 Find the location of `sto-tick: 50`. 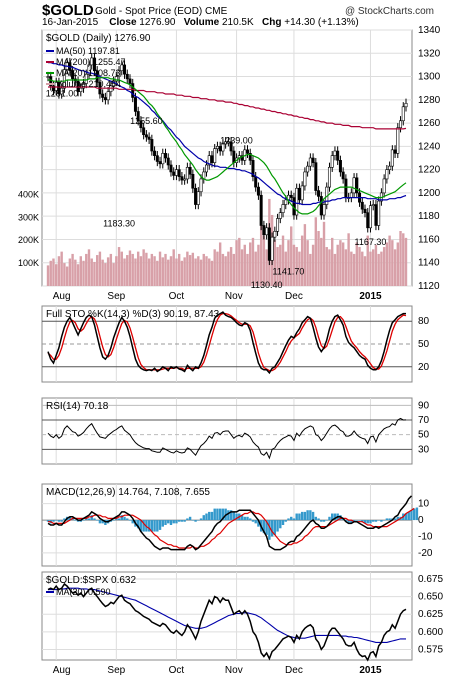

sto-tick: 50 is located at coordinates (424, 344).